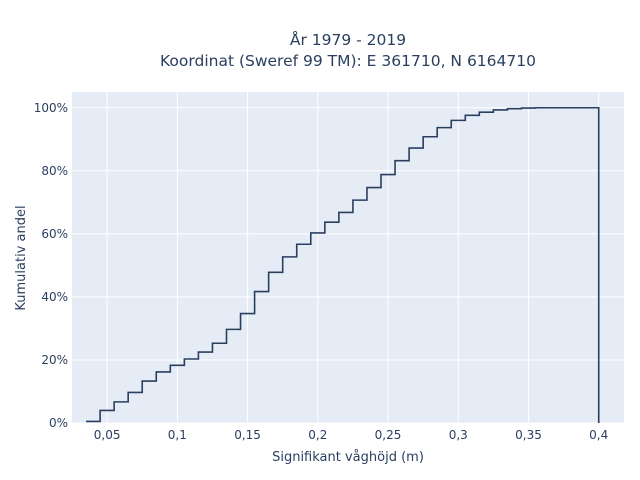  Describe the element at coordinates (51, 265) in the screenshot. I see `y-tick-labels: 0% 20% 40% 60% 80% 100%` at that location.